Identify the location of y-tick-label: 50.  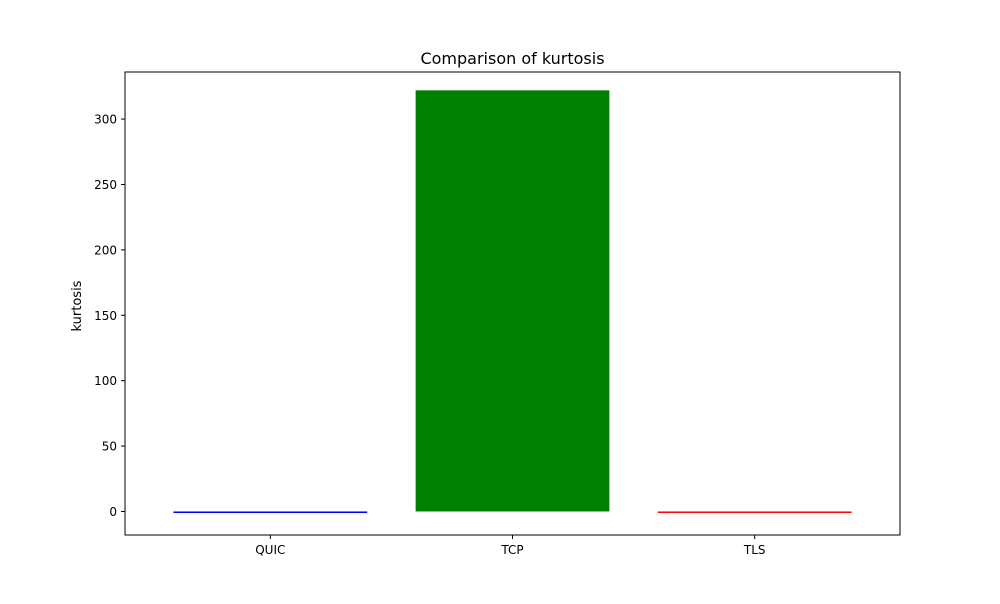
(109, 447).